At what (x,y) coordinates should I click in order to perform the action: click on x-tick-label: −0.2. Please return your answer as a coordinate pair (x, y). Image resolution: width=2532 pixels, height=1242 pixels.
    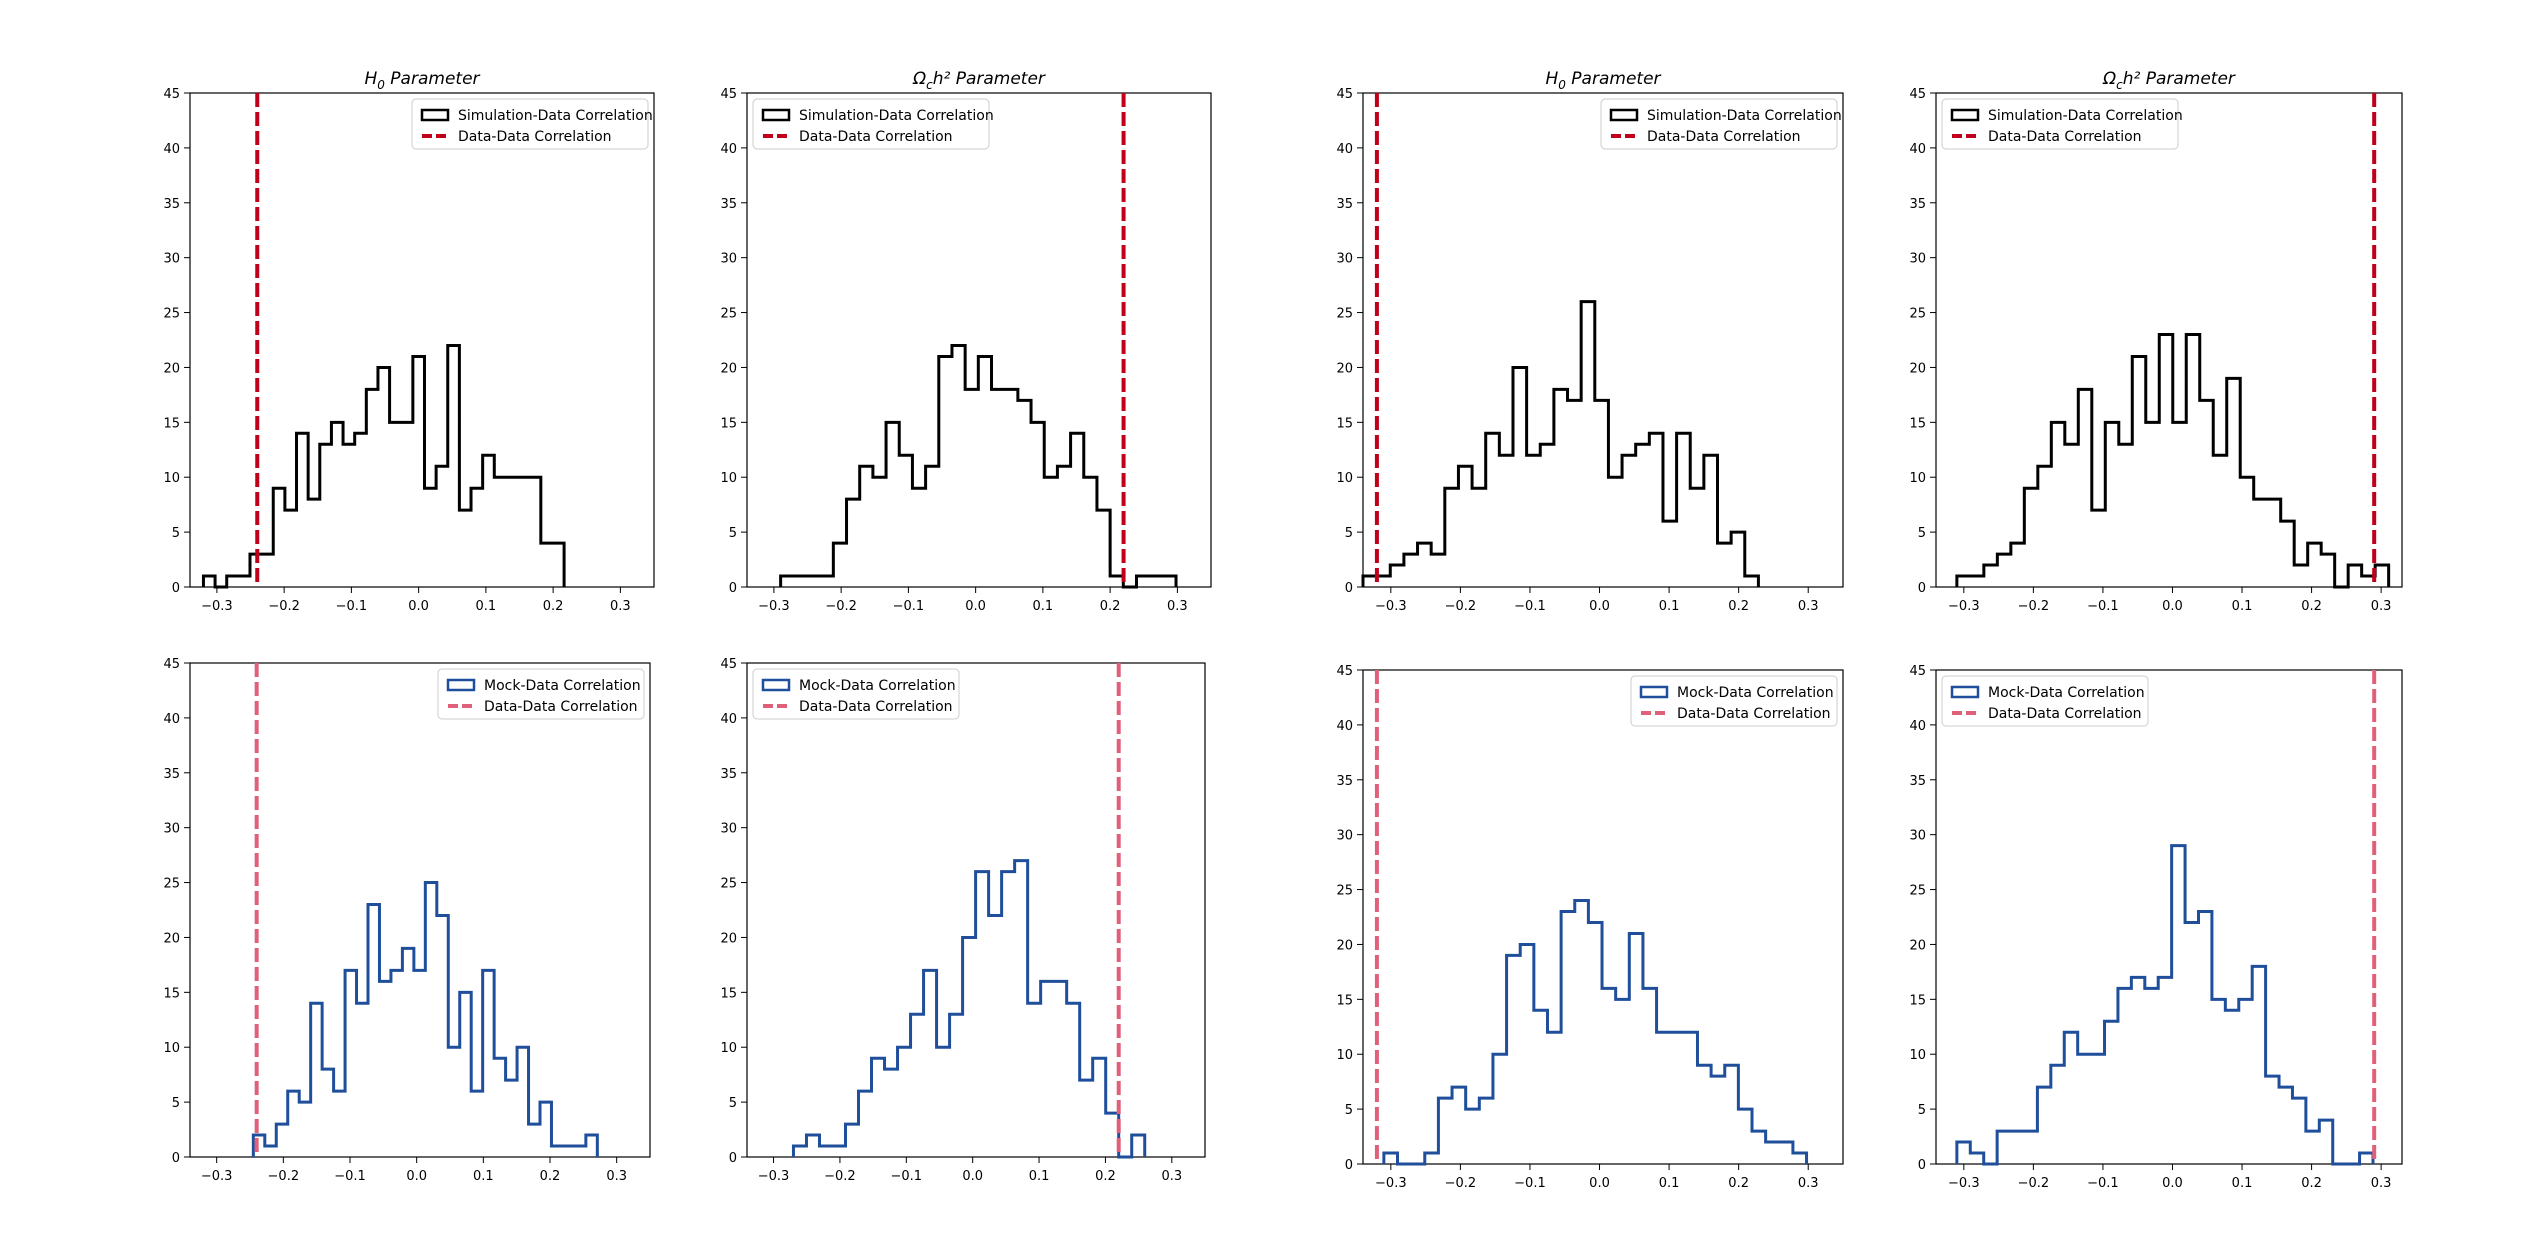
    Looking at the image, I should click on (284, 606).